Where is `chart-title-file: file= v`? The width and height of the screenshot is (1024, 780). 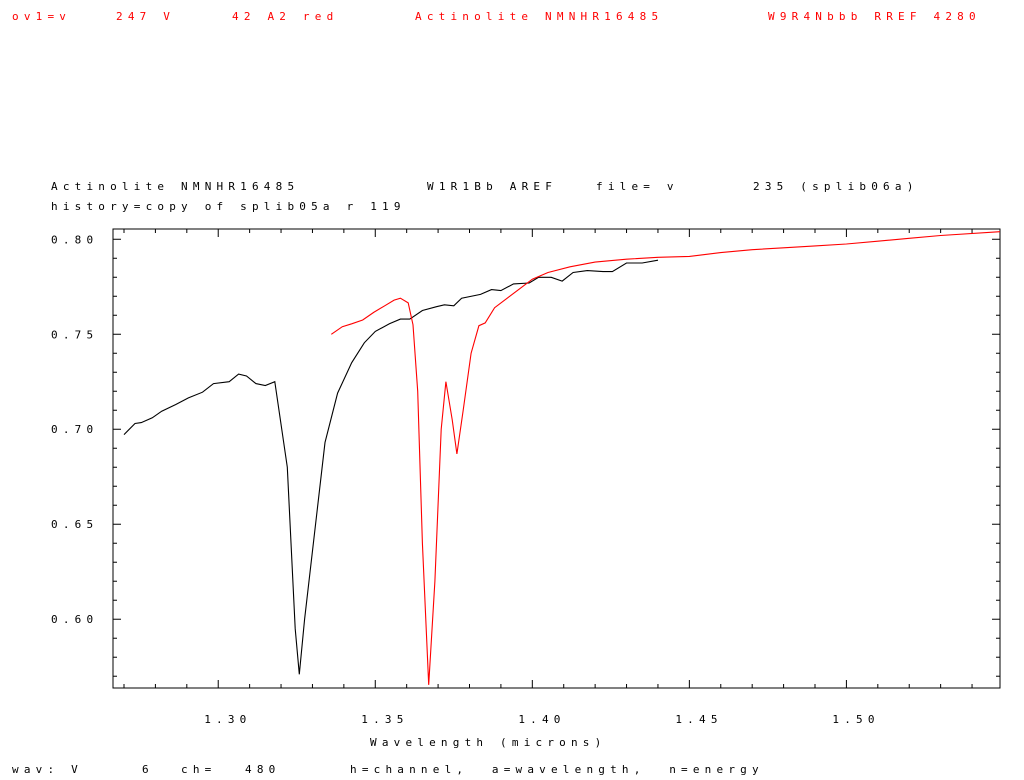
chart-title-file: file= v is located at coordinates (637, 186).